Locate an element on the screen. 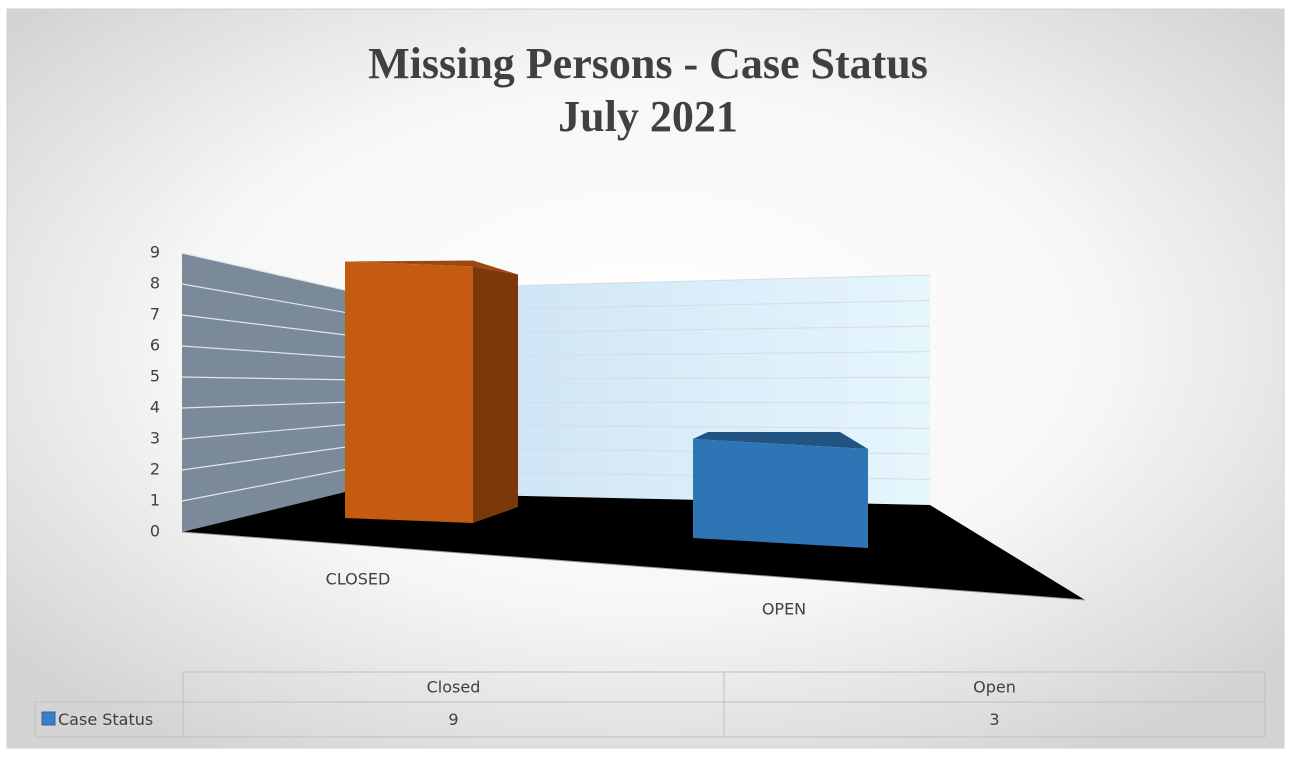 This screenshot has height=761, width=1291. legend-label: Case Status is located at coordinates (105, 719).